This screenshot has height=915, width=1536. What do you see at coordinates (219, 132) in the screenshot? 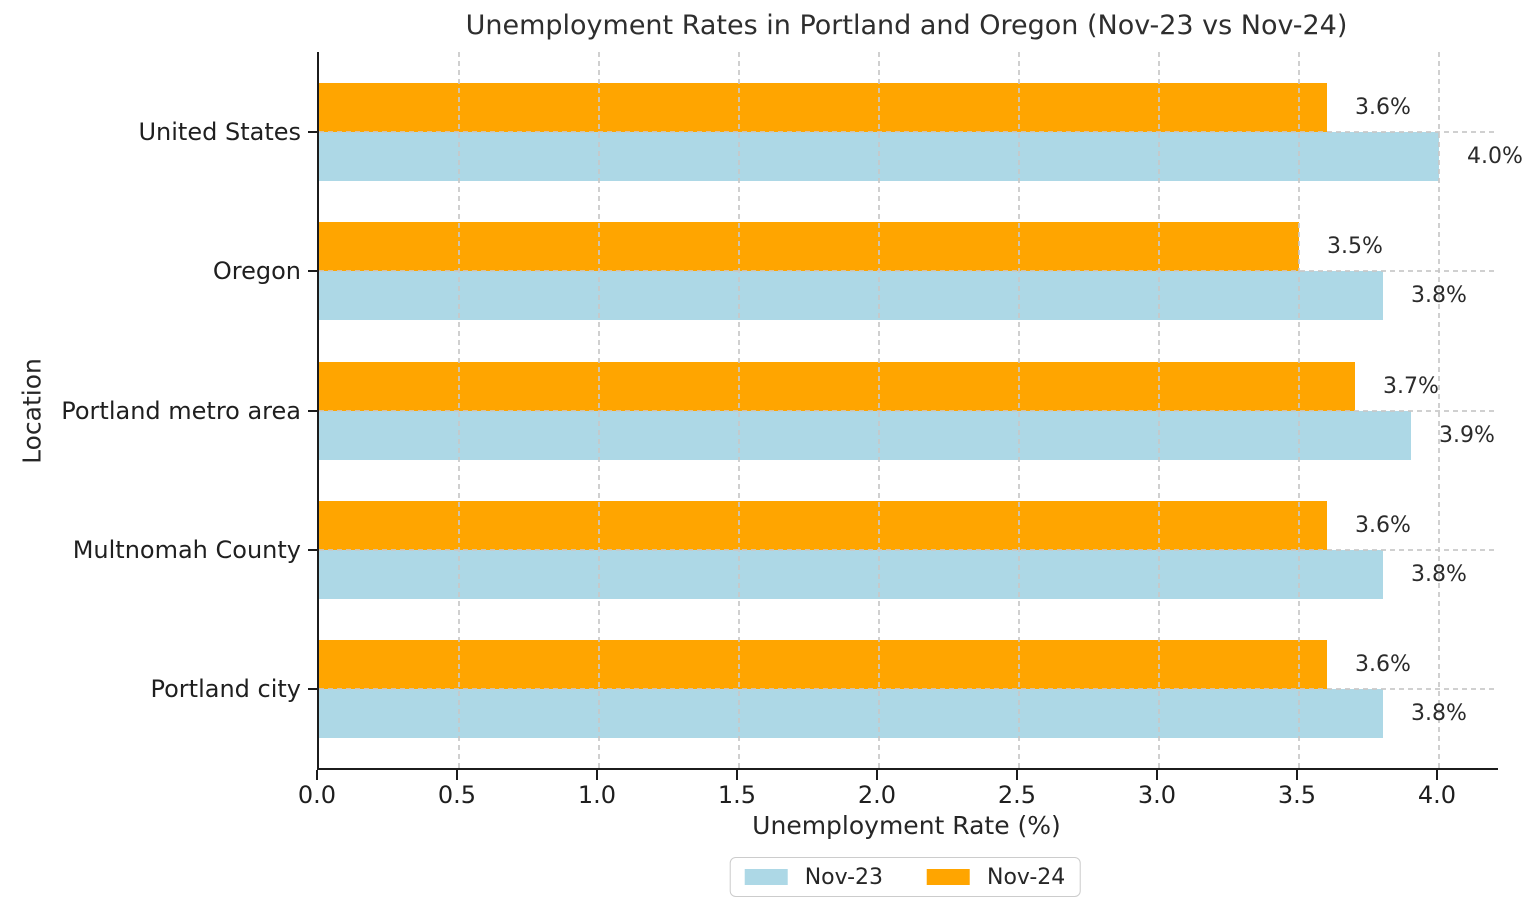
I see `y-tick-label: United States` at bounding box center [219, 132].